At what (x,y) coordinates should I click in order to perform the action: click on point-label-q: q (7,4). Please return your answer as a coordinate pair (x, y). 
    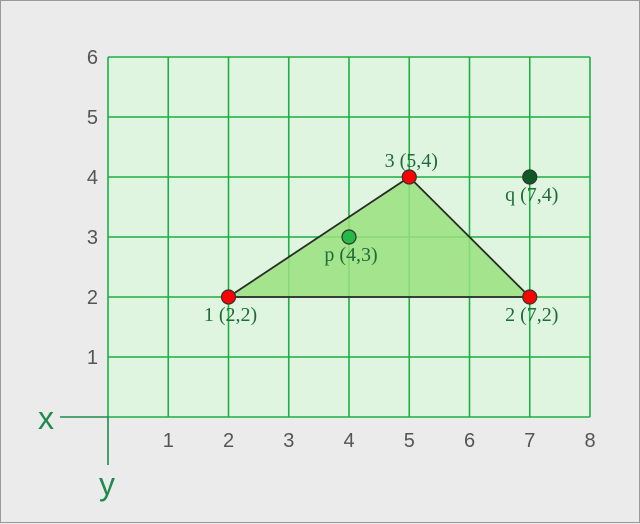
    Looking at the image, I should click on (531, 195).